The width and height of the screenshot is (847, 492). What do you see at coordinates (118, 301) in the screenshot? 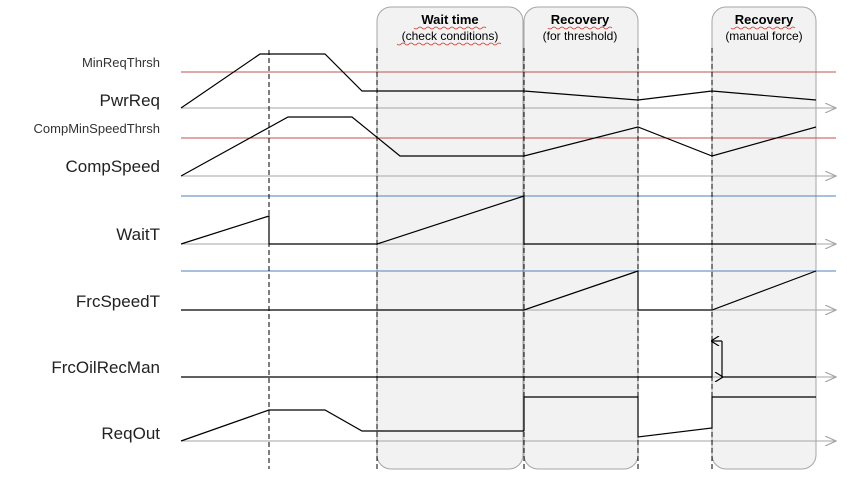
I see `label-frc-speed-t: FrcSpeedT` at bounding box center [118, 301].